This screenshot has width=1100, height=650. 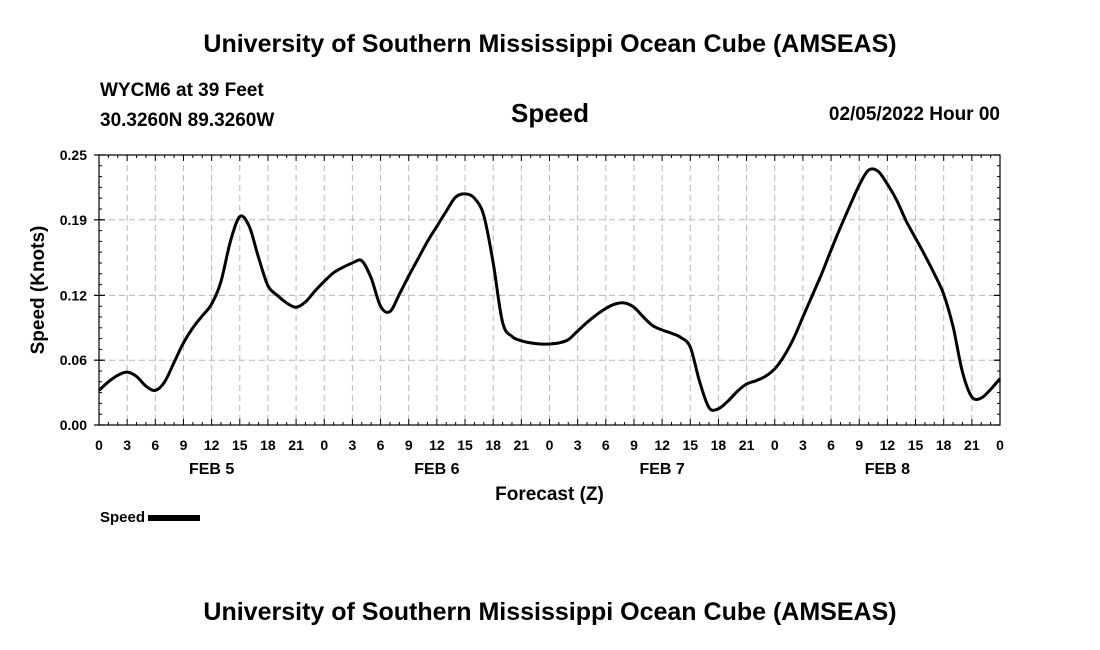 What do you see at coordinates (436, 469) in the screenshot?
I see `day-label: FEB 6` at bounding box center [436, 469].